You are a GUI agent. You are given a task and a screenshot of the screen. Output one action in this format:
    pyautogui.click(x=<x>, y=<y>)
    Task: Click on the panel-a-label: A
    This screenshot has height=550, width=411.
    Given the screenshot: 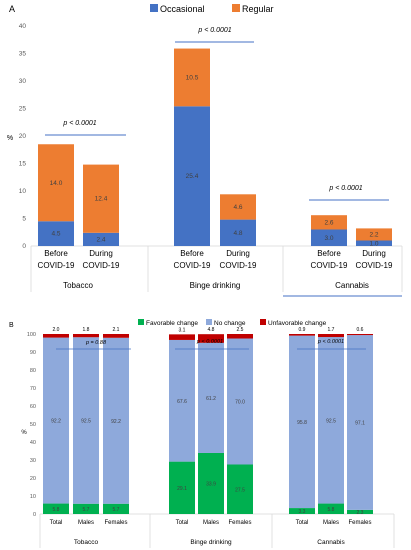 What is the action you would take?
    pyautogui.click(x=12, y=9)
    